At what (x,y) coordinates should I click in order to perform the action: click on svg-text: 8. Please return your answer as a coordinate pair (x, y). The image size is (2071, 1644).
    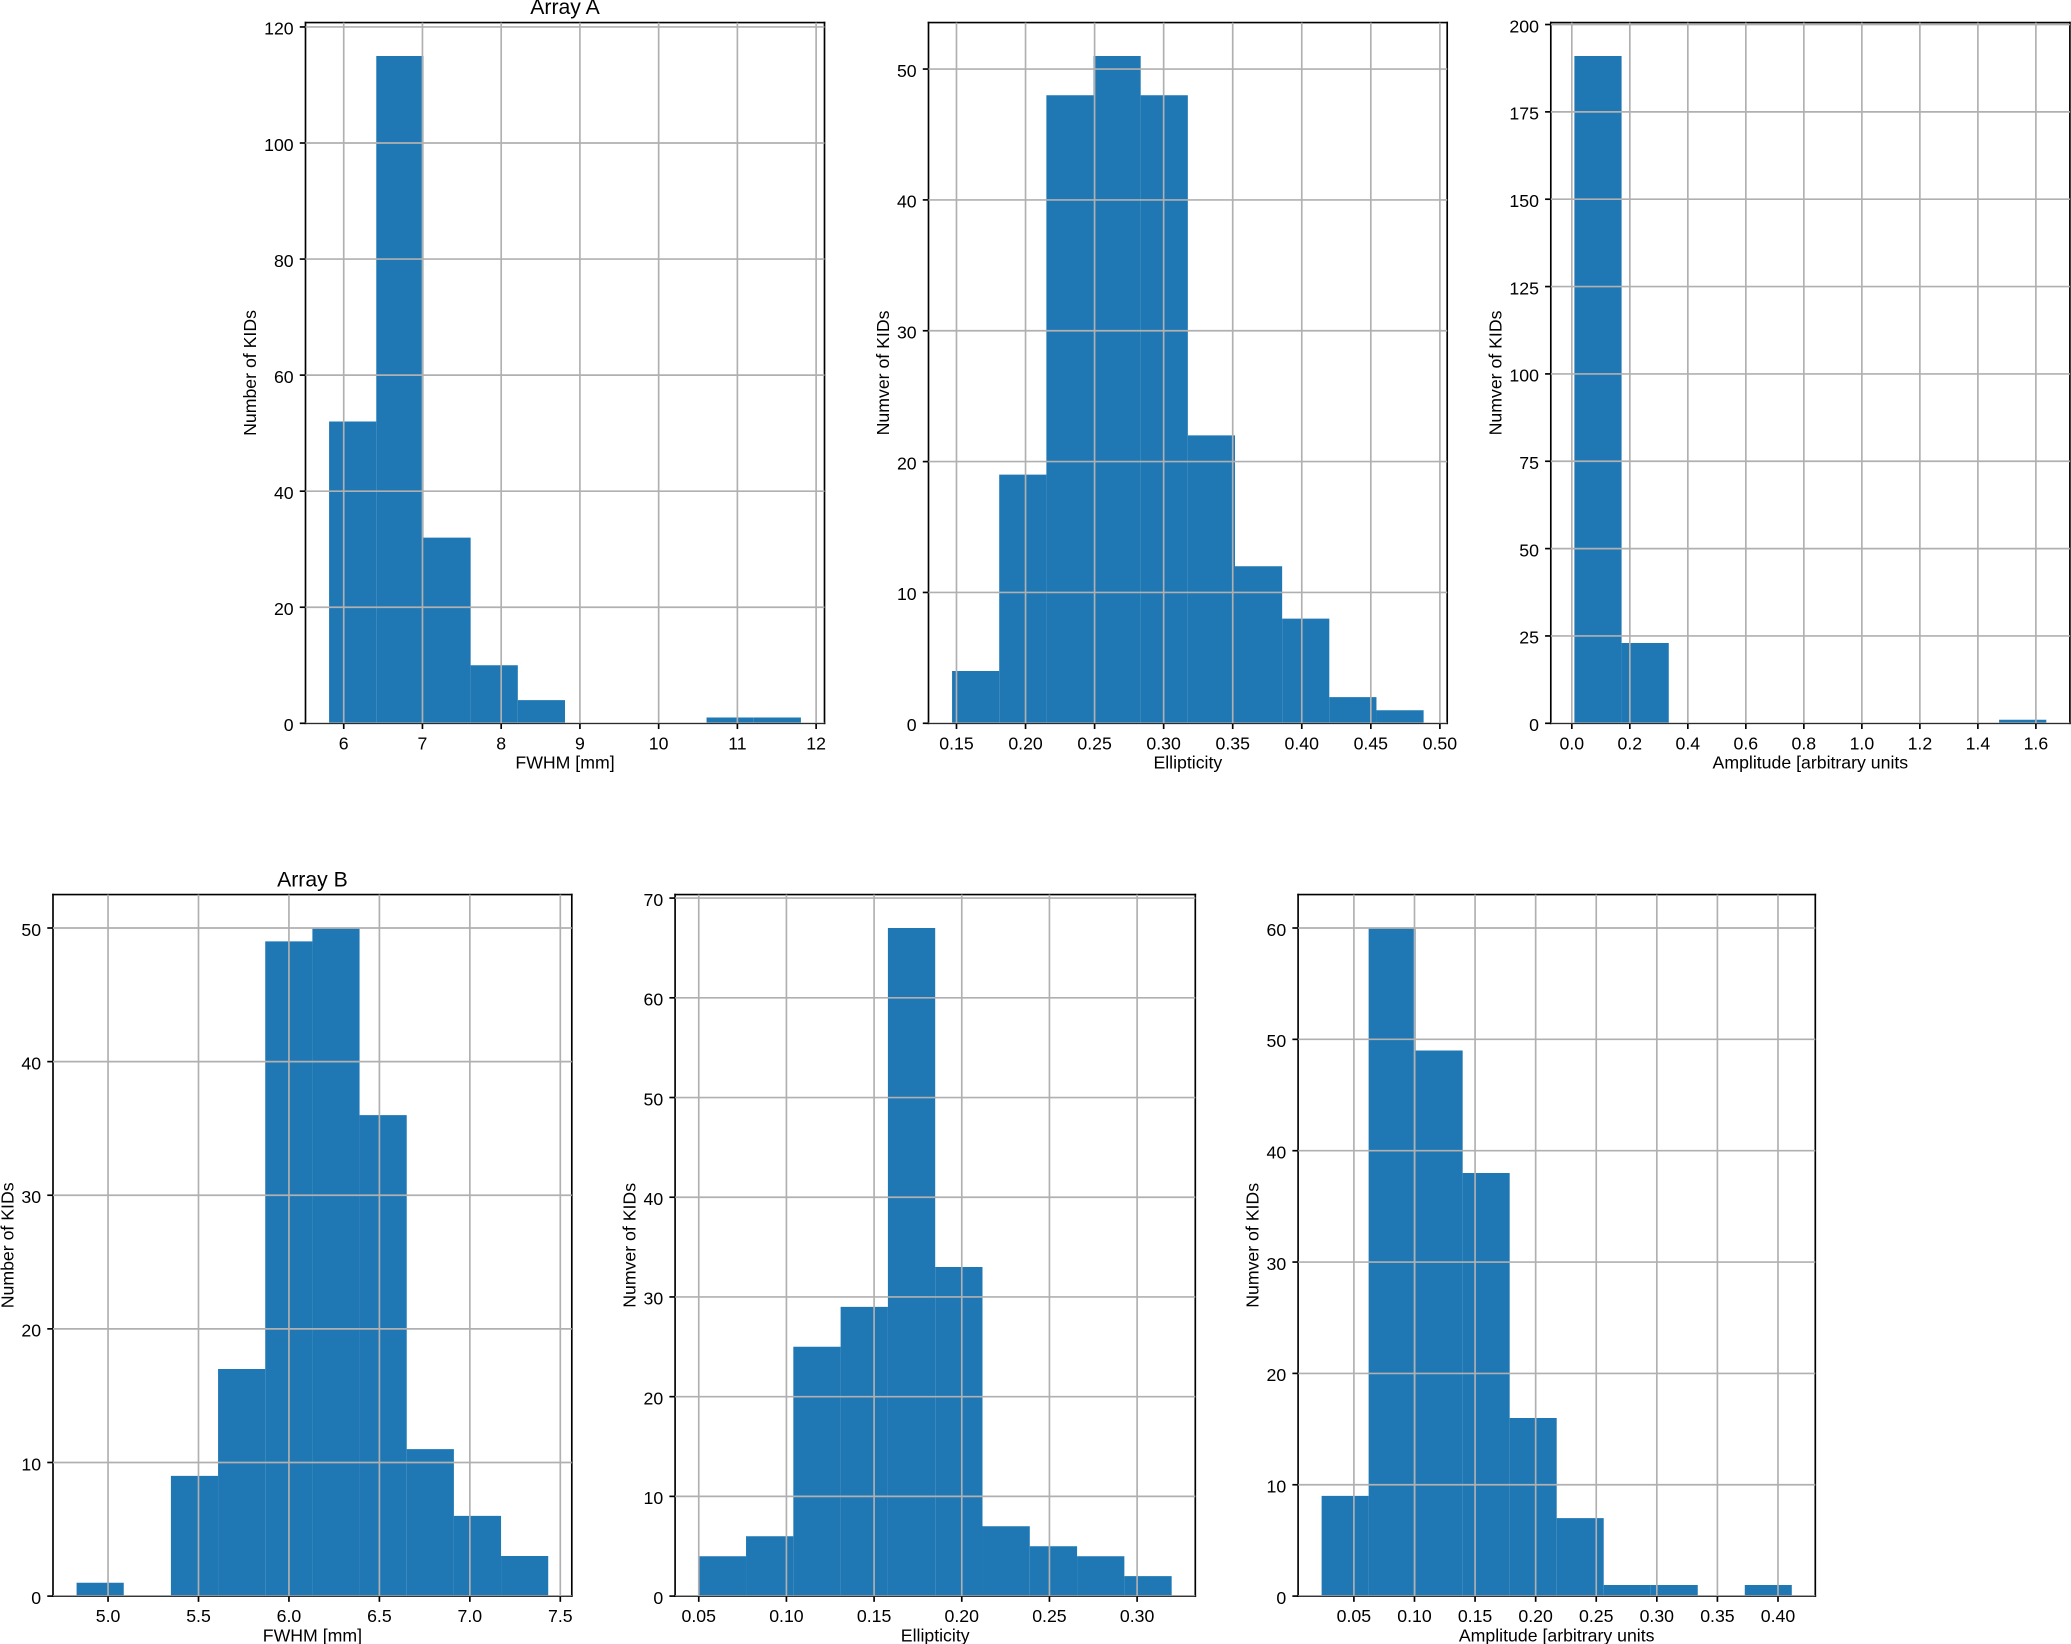
    Looking at the image, I should click on (501, 743).